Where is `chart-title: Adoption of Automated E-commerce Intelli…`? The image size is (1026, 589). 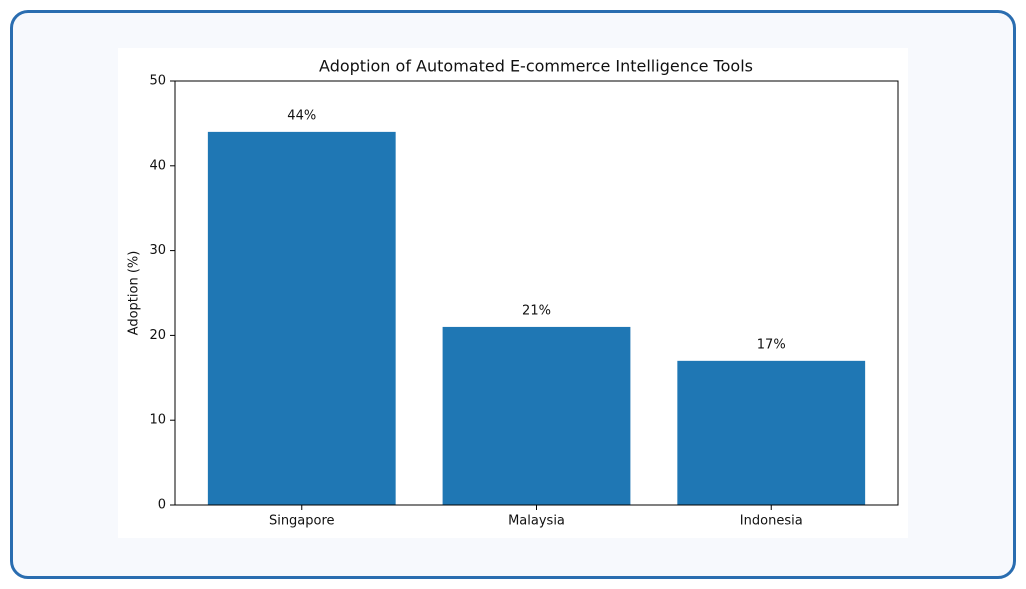
chart-title: Adoption of Automated E-commerce Intelli… is located at coordinates (536, 66).